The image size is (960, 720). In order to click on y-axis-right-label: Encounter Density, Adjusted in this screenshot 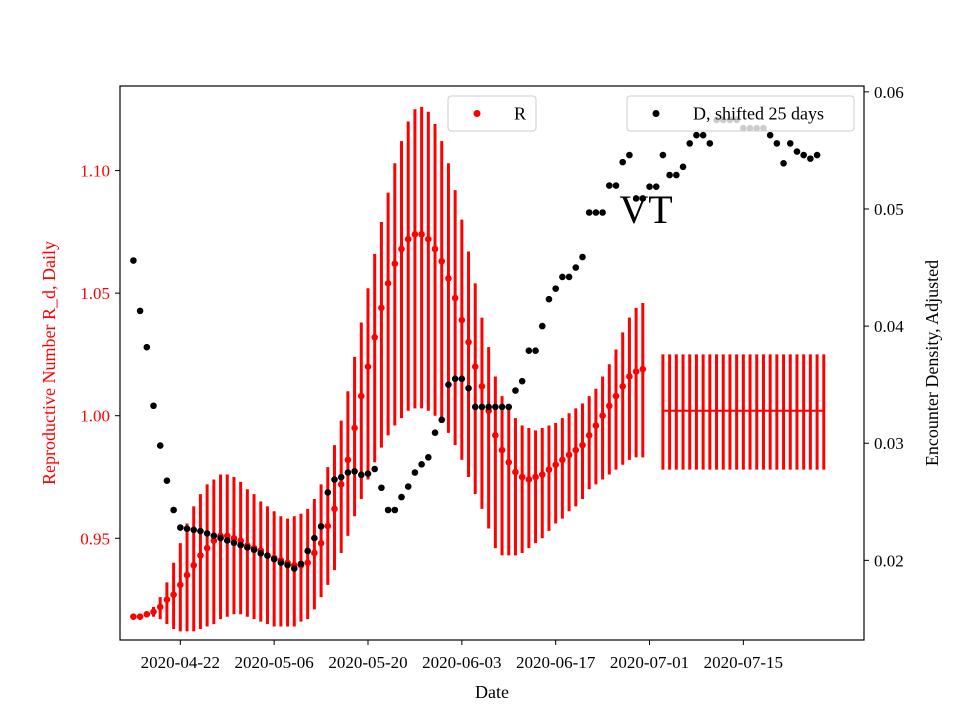, I will do `click(932, 363)`.